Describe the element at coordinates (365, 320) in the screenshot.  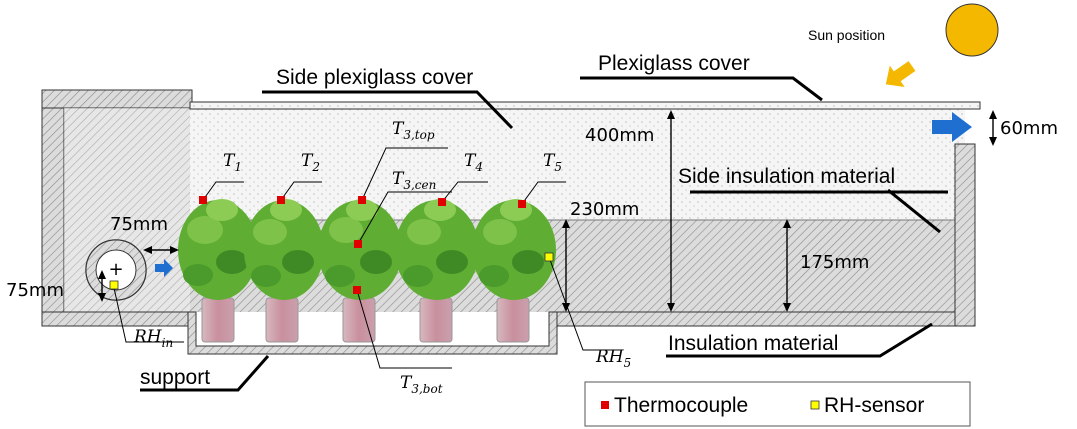
I see `pots` at that location.